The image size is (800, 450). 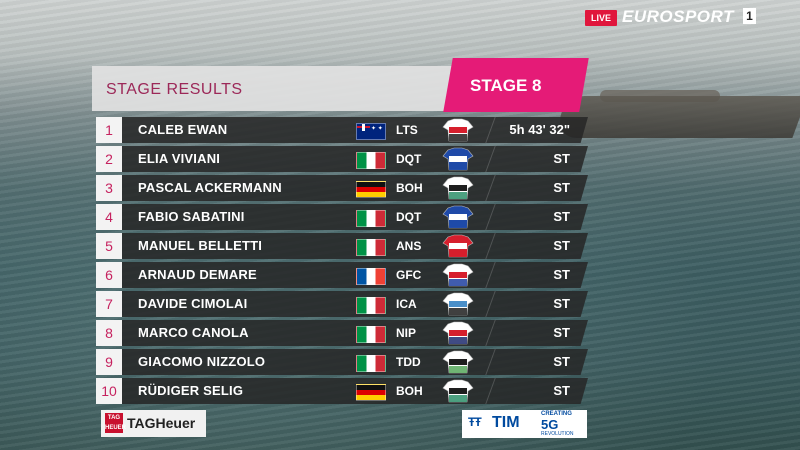 I want to click on stage-label: STAGE 8, so click(x=506, y=85).